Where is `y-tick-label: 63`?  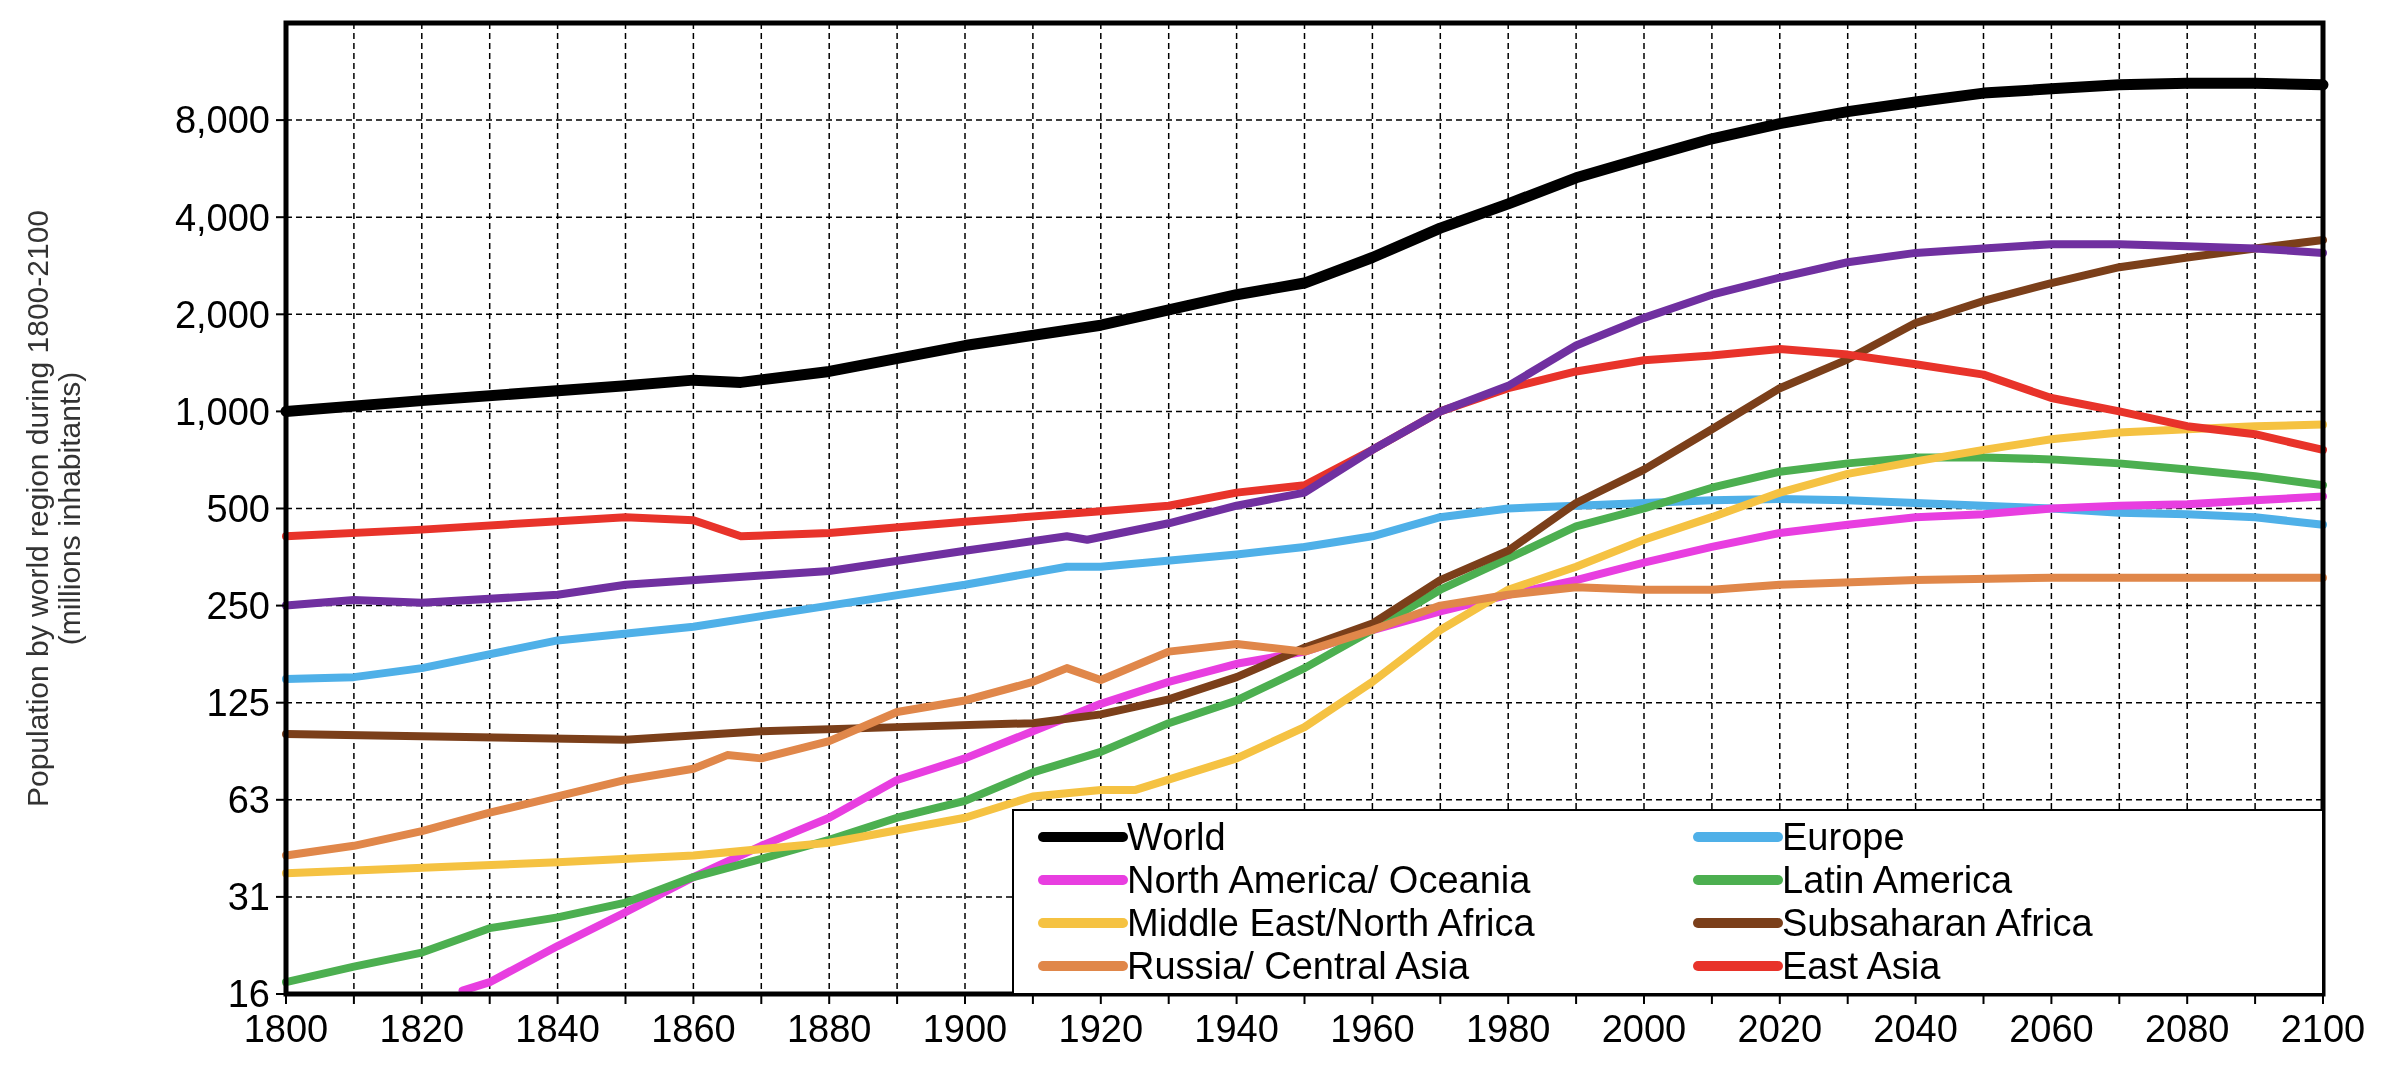 y-tick-label: 63 is located at coordinates (248, 800).